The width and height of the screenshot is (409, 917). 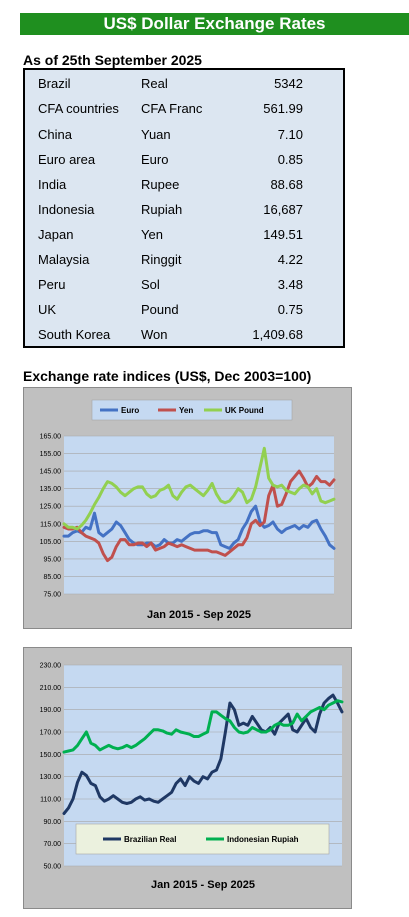 What do you see at coordinates (154, 83) in the screenshot?
I see `rate-currency: Real` at bounding box center [154, 83].